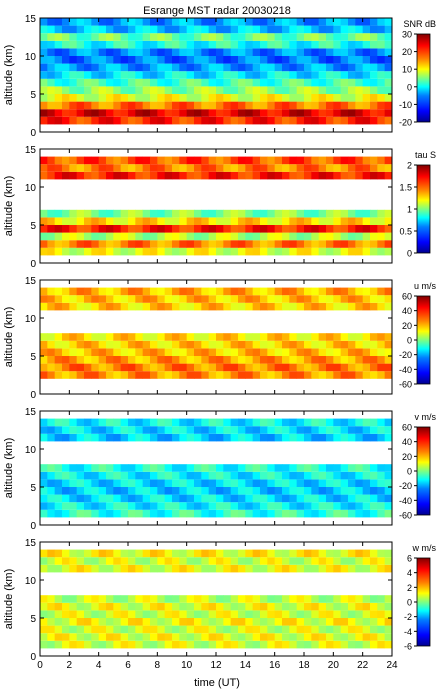 This screenshot has height=690, width=447. Describe the element at coordinates (405, 501) in the screenshot. I see `colorbar-tick-label: -40` at that location.